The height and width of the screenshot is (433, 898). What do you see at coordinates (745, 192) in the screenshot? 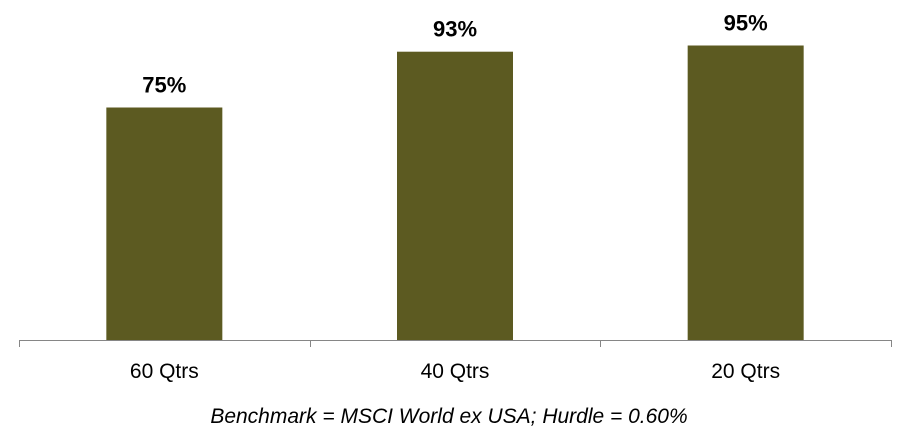
I see `bar-20-qtrs` at bounding box center [745, 192].